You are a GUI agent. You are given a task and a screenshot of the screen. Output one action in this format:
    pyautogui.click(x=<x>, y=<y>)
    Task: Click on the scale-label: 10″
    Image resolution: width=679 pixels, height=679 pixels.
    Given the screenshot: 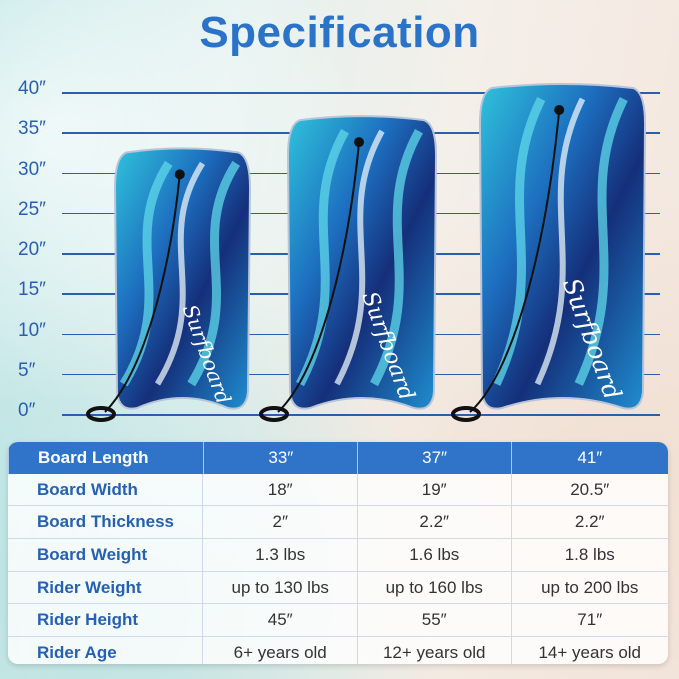 What is the action you would take?
    pyautogui.click(x=32, y=330)
    